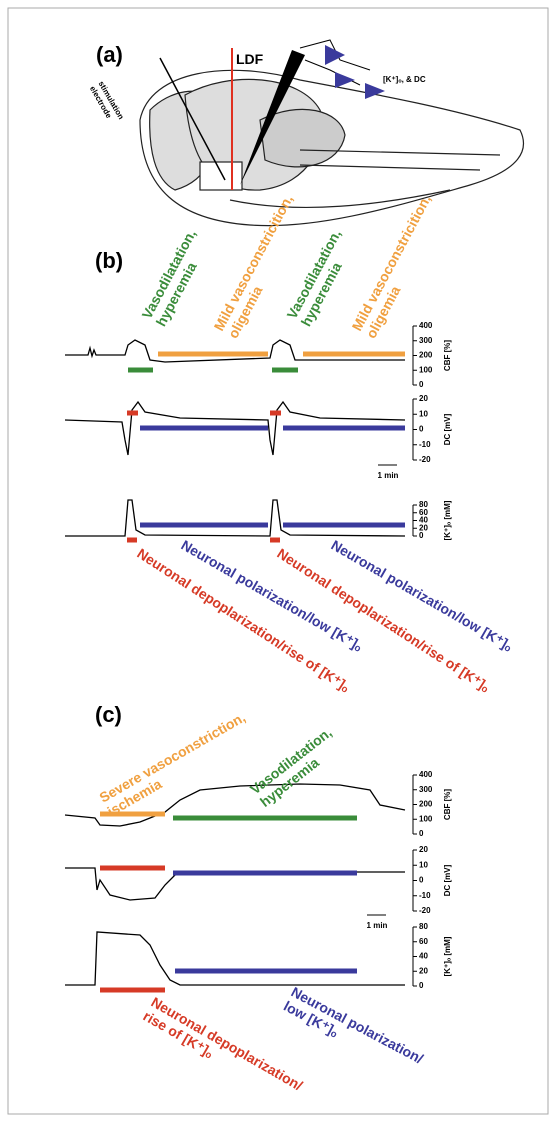 Image resolution: width=556 pixels, height=1122 pixels. Describe the element at coordinates (192, 119) in the screenshot. I see `stimulation-electrode` at that location.